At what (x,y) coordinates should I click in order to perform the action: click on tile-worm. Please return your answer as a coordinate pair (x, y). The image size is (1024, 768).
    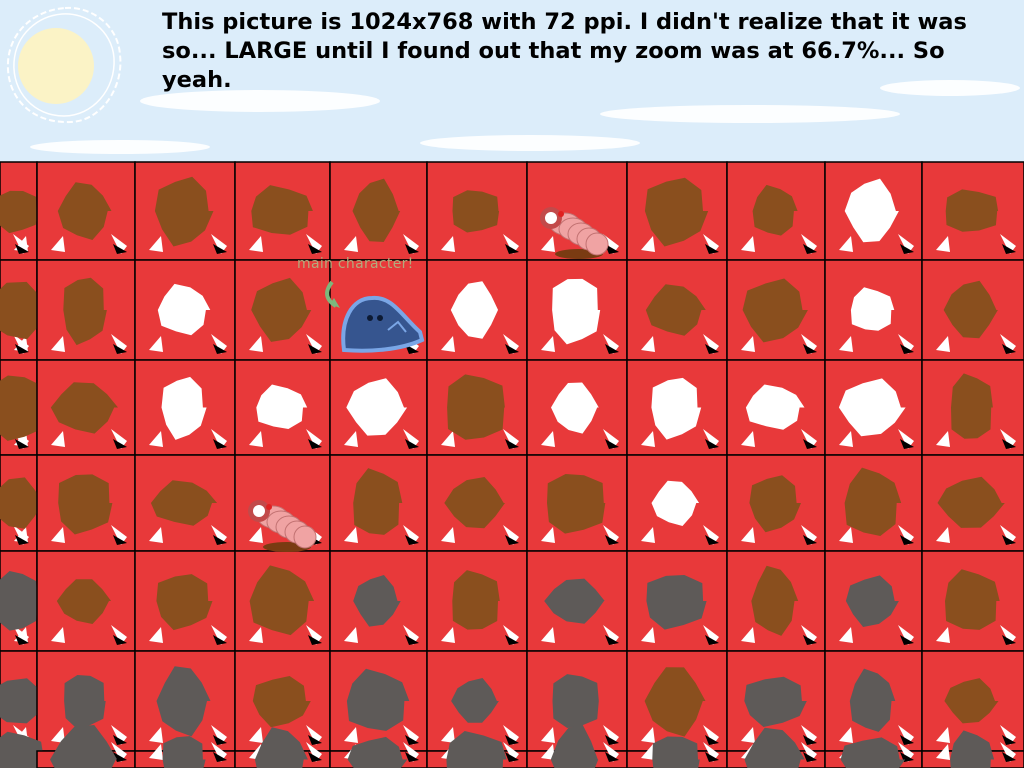
    Looking at the image, I should click on (577, 211).